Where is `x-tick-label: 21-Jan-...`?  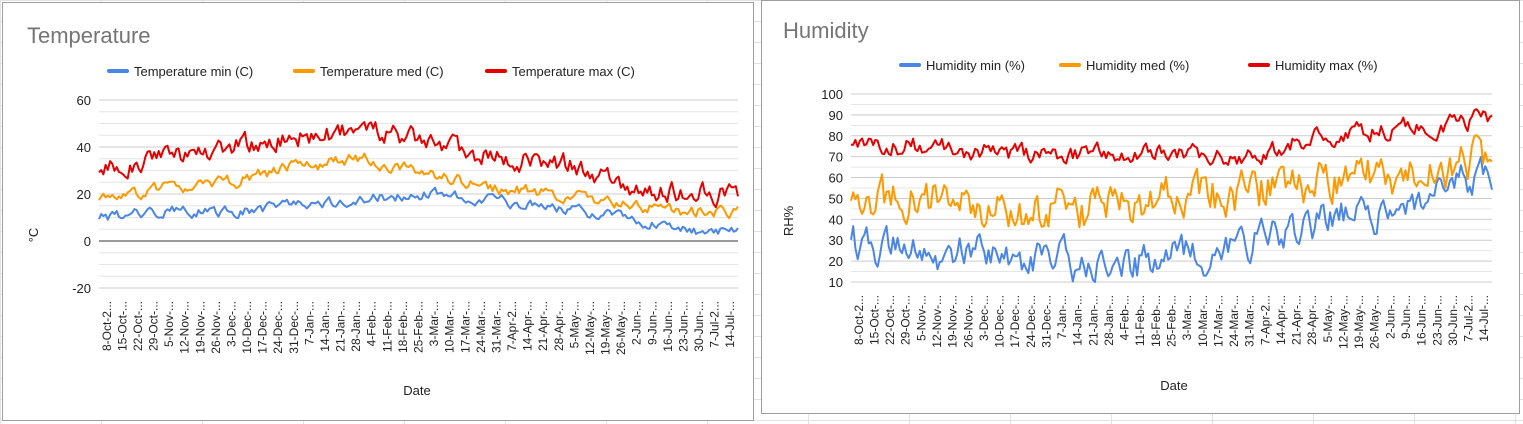 x-tick-label: 21-Jan-... is located at coordinates (1093, 320).